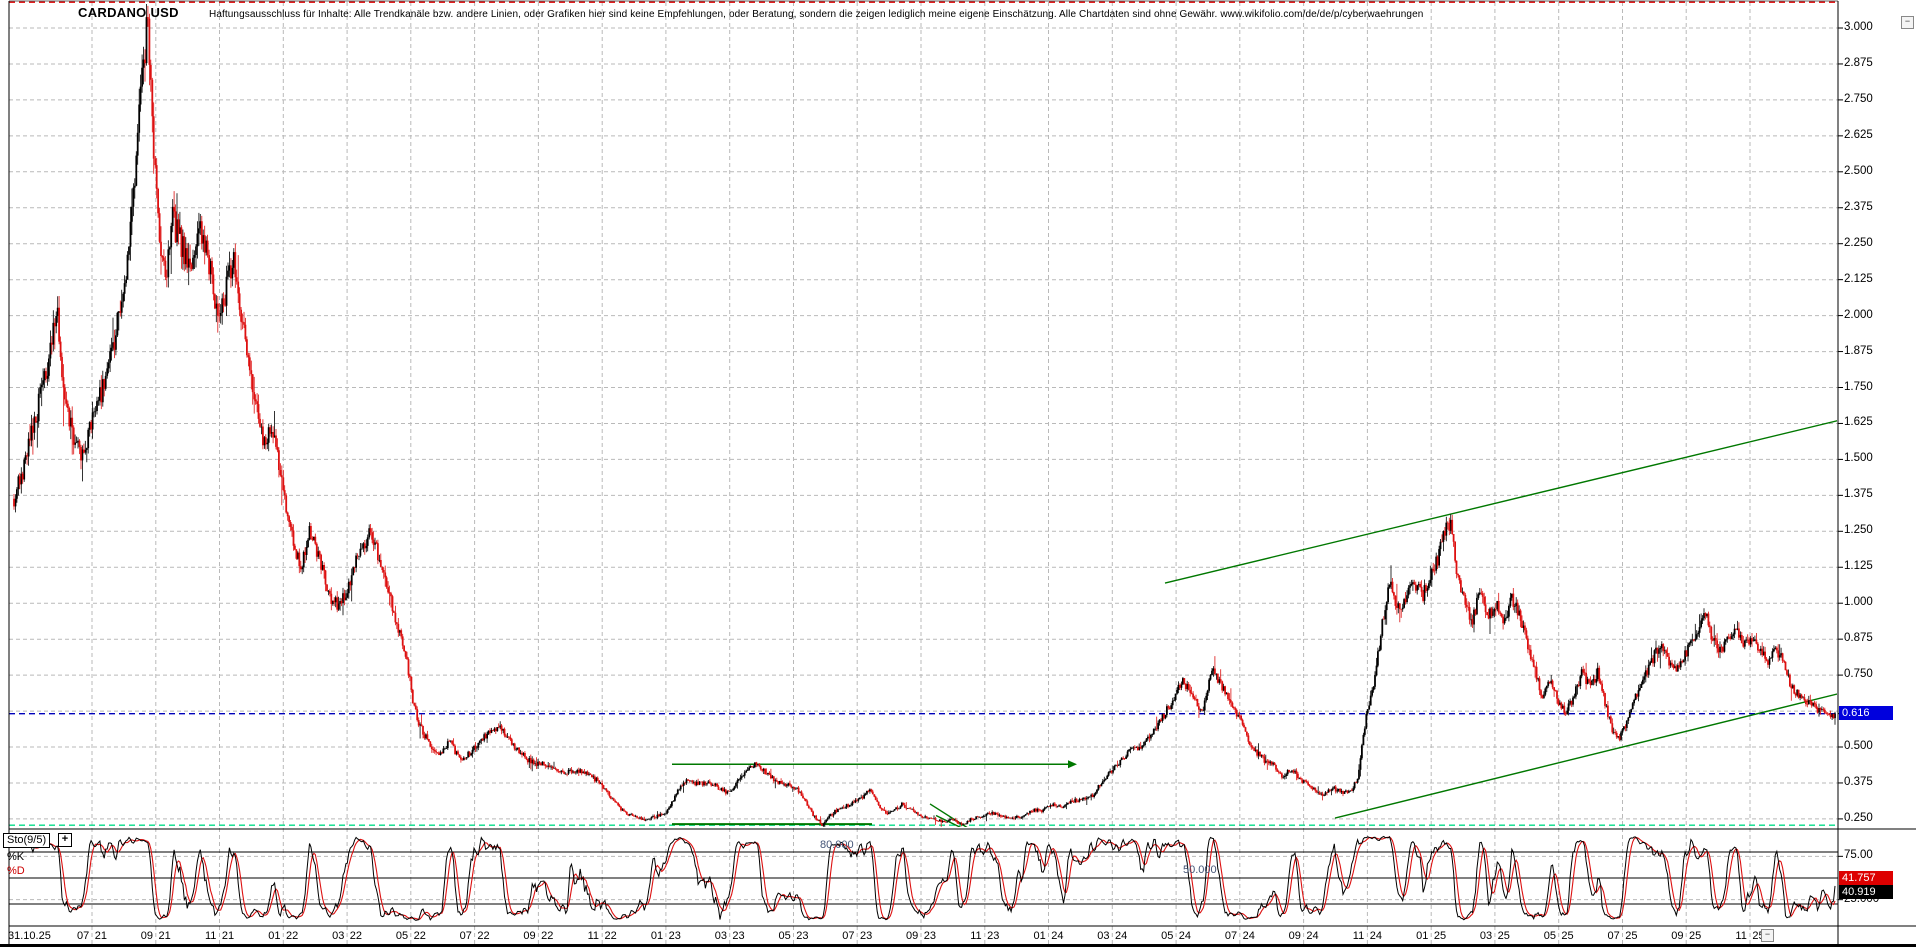 The height and width of the screenshot is (948, 1916). I want to click on d-line-label: %D, so click(16, 871).